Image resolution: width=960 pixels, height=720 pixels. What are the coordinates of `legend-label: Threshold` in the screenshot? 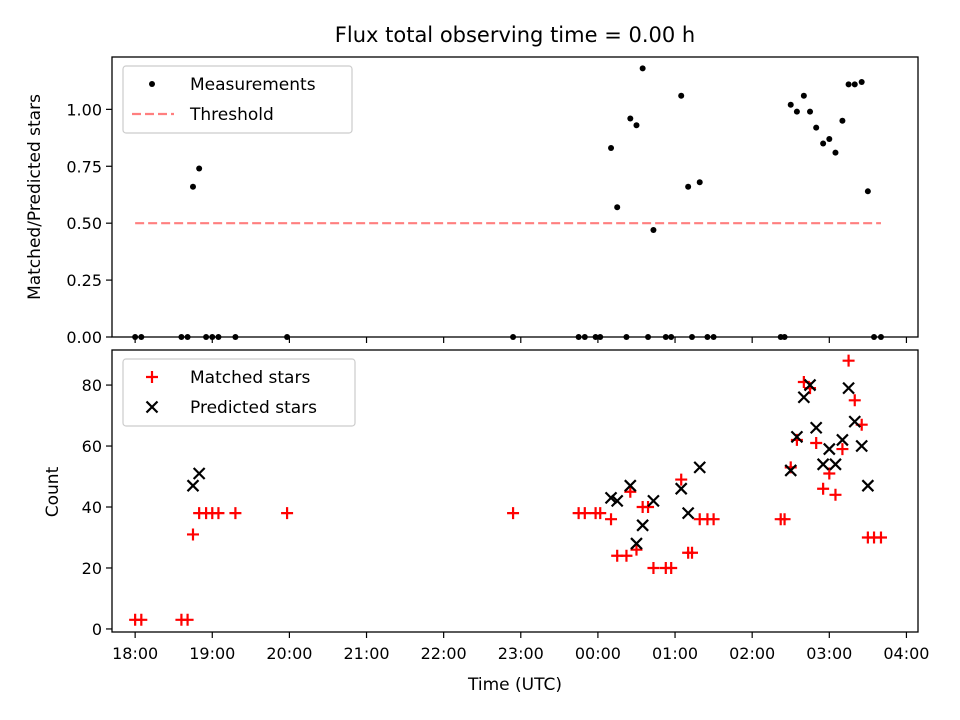 It's located at (231, 115).